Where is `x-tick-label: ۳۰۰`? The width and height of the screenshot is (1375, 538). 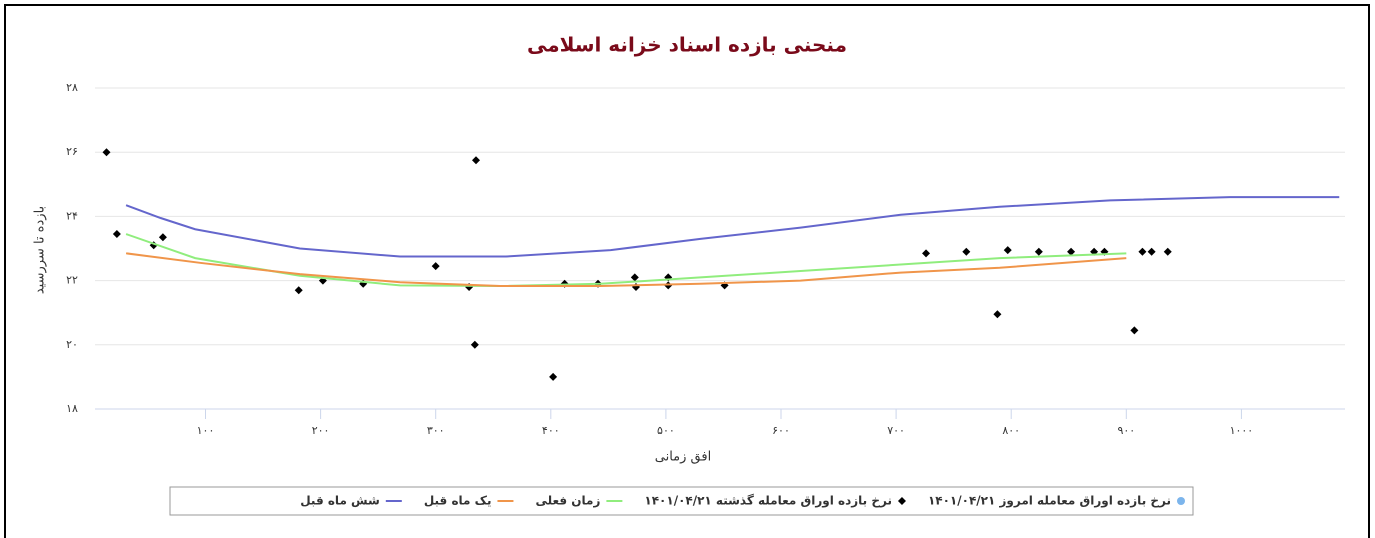
x-tick-label: ۳۰۰ is located at coordinates (436, 430).